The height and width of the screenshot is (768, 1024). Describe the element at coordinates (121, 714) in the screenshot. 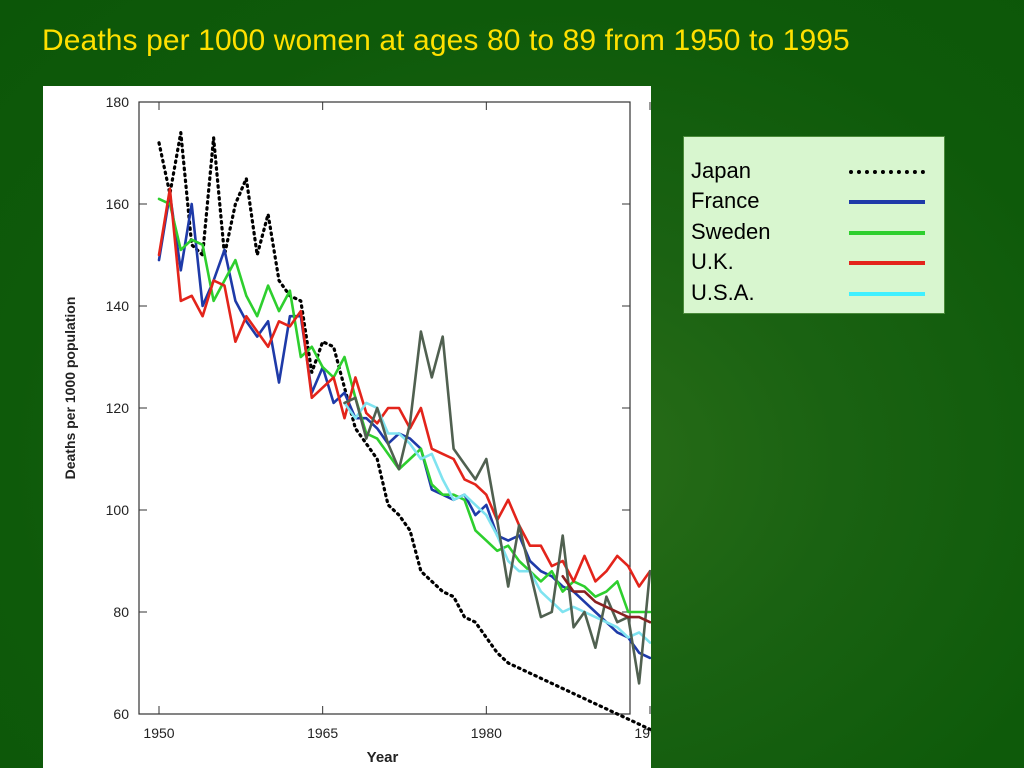

I see `y-tick-label: 60` at that location.